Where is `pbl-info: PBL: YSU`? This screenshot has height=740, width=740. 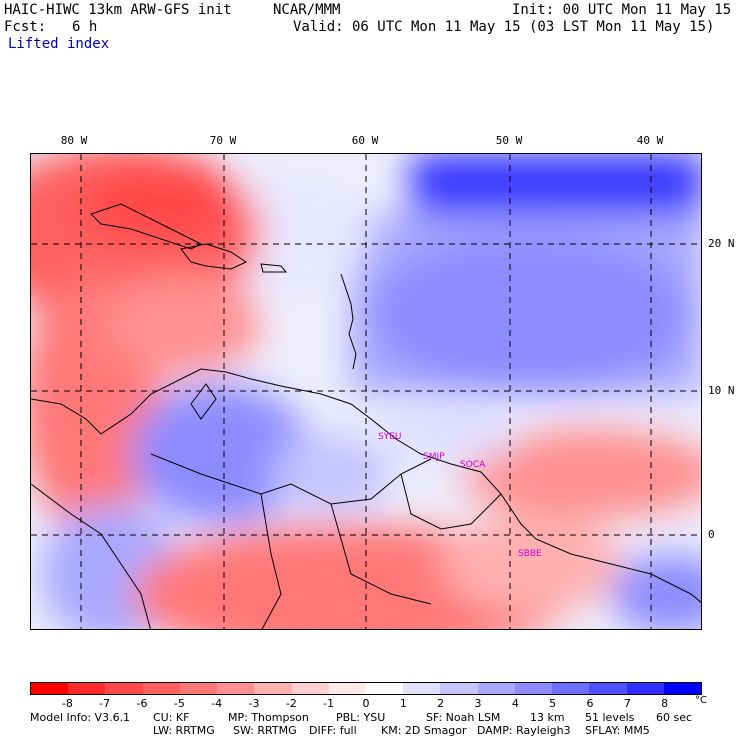 pbl-info: PBL: YSU is located at coordinates (361, 717).